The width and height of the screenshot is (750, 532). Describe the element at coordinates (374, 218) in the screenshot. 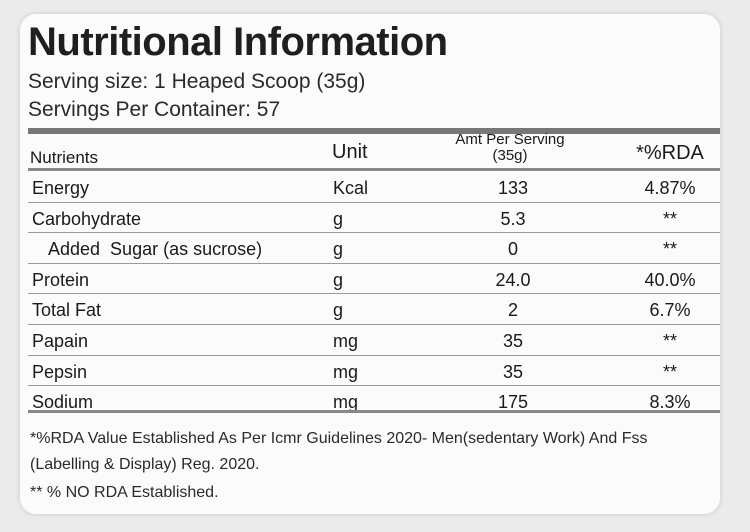

I see `table-row: Carbohydrate g 5.3 **` at that location.